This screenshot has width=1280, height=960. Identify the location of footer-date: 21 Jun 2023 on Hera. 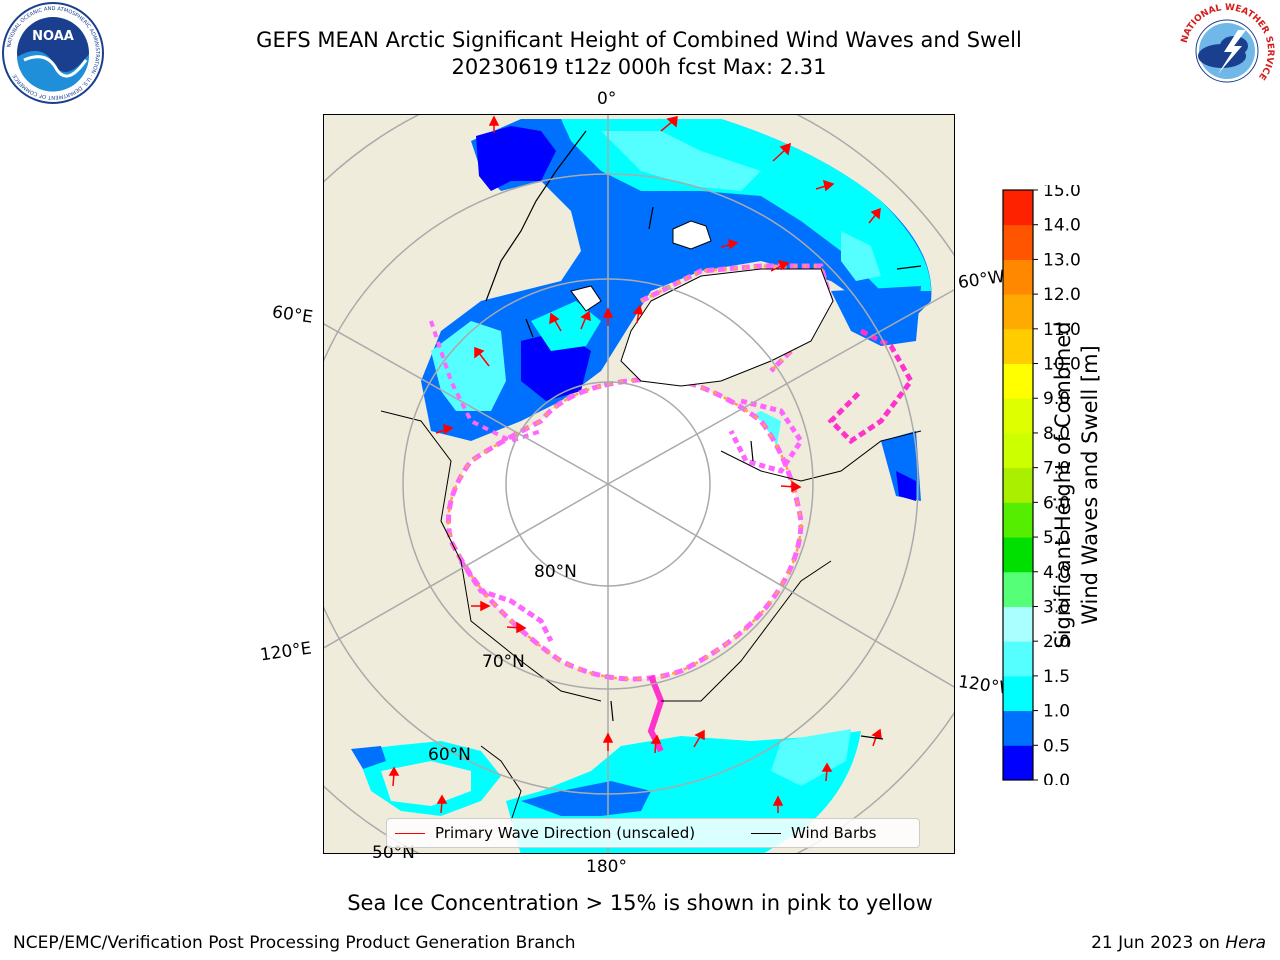
(1178, 943).